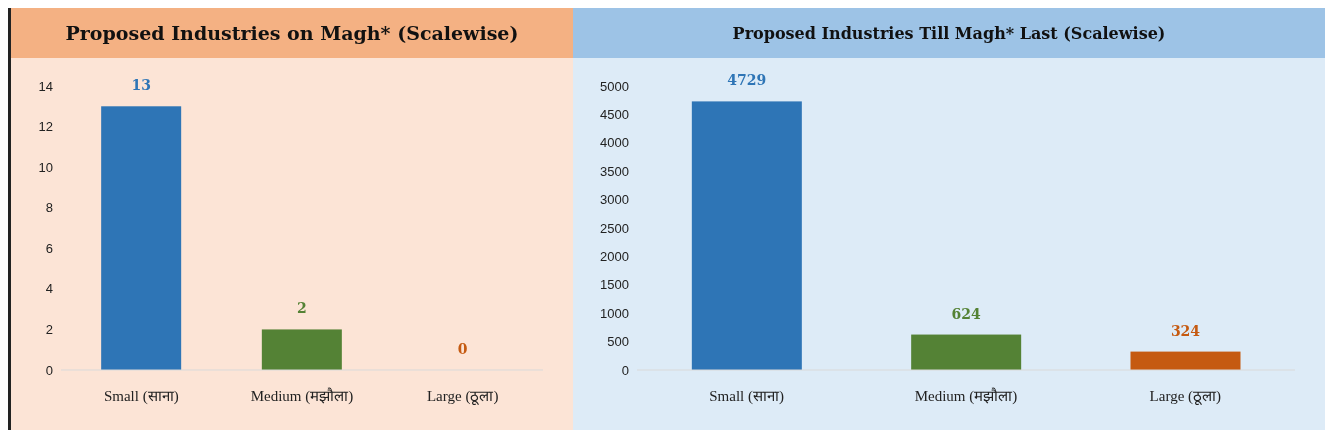 The image size is (1330, 430). What do you see at coordinates (45, 167) in the screenshot?
I see `y-tick-label: 10` at bounding box center [45, 167].